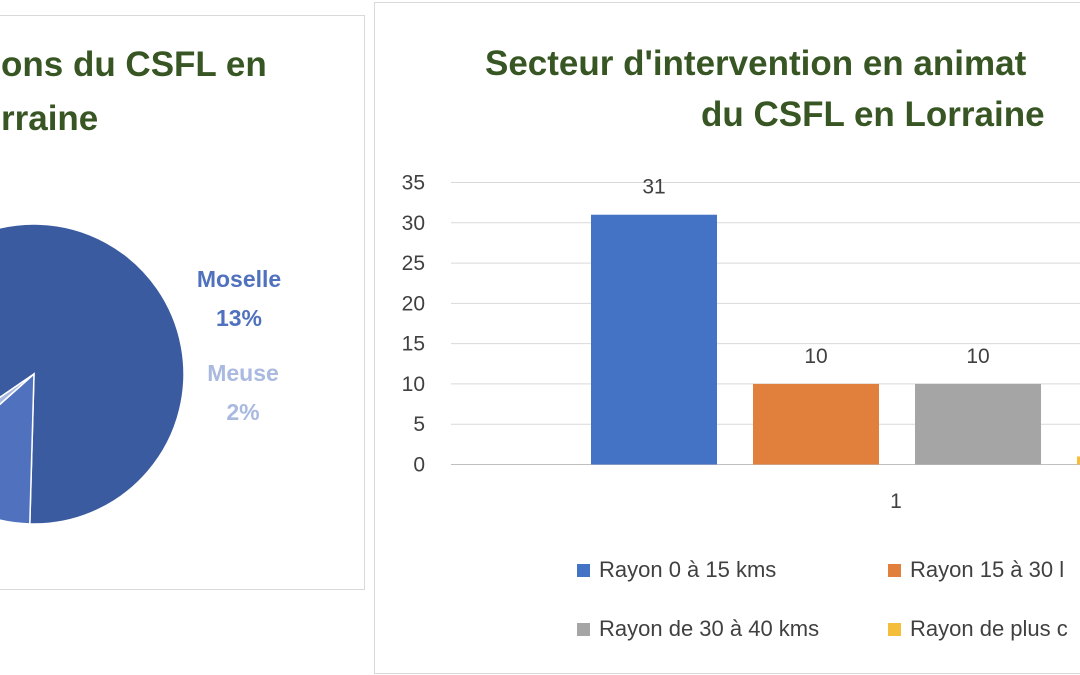 The image size is (1080, 675). I want to click on legend-item-rayon-0-15: Rayon 0 à 15 kms, so click(676, 570).